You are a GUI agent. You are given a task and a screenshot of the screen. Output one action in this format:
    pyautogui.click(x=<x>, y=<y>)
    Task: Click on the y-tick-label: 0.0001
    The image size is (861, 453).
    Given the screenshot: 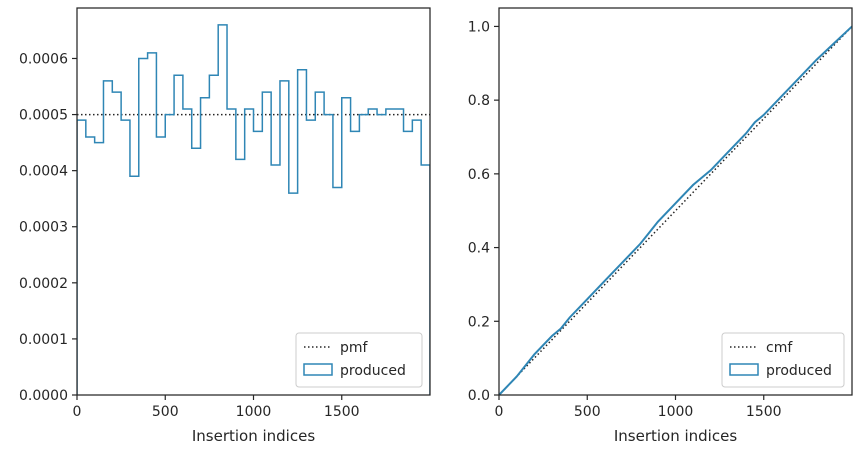 What is the action you would take?
    pyautogui.click(x=43, y=340)
    